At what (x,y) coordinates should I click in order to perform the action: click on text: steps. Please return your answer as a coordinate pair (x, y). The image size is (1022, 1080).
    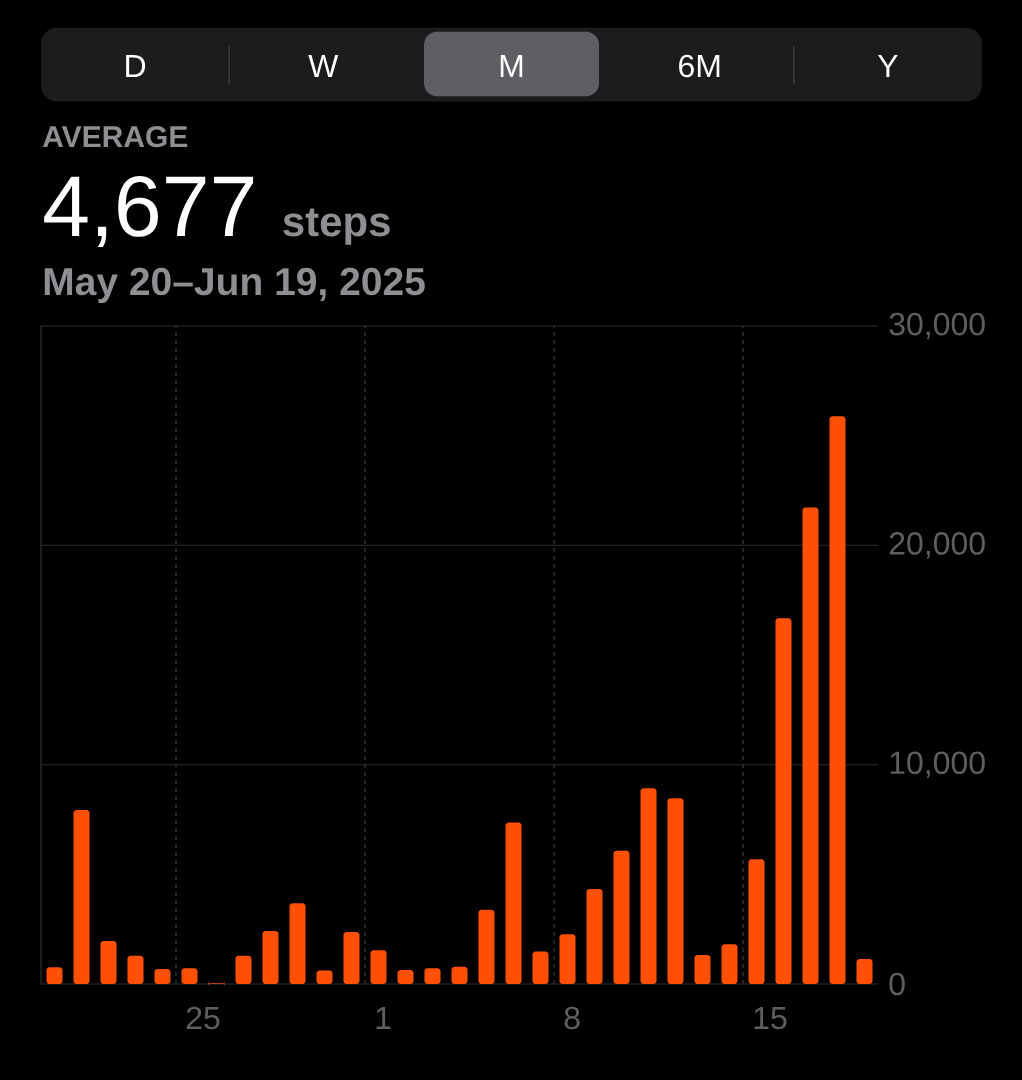
    Looking at the image, I should click on (336, 226).